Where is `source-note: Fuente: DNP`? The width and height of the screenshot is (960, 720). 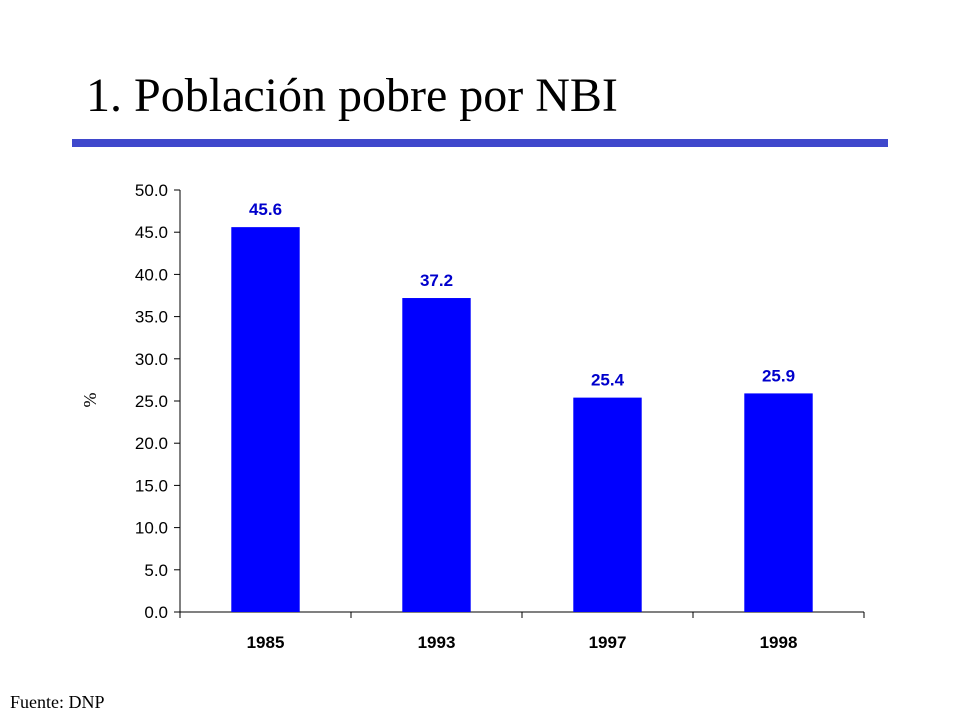 source-note: Fuente: DNP is located at coordinates (57, 702).